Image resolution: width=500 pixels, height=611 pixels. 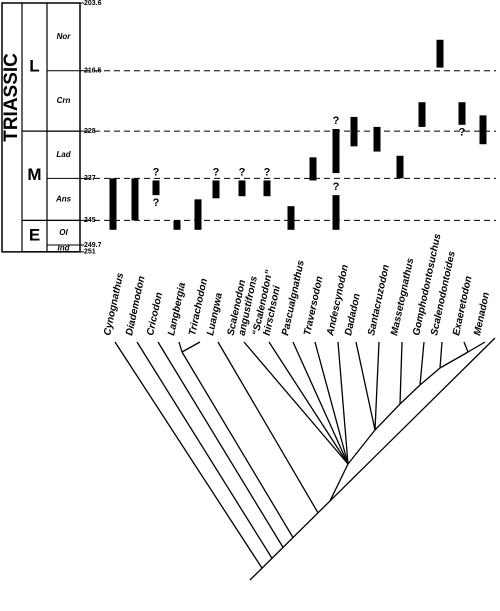 I want to click on taxon-name: Diademodon, so click(x=135, y=306).